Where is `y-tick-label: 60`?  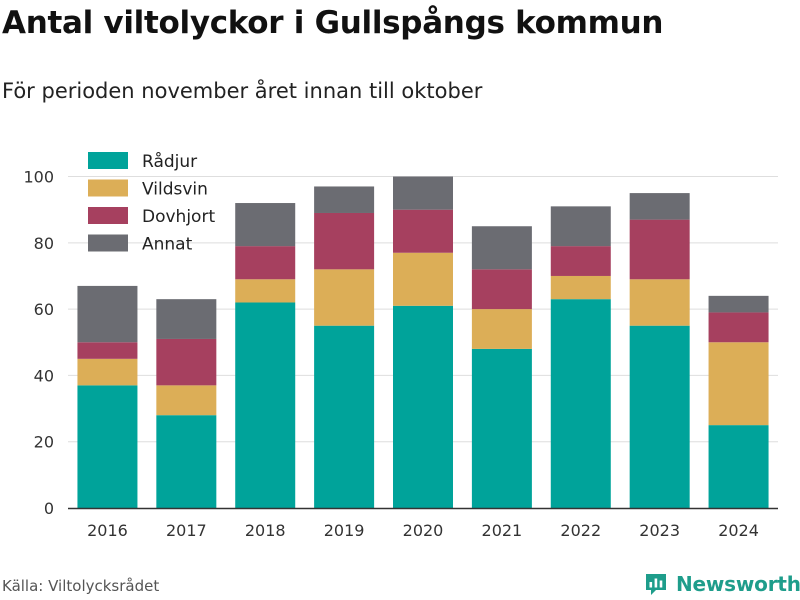
y-tick-label: 60 is located at coordinates (44, 309).